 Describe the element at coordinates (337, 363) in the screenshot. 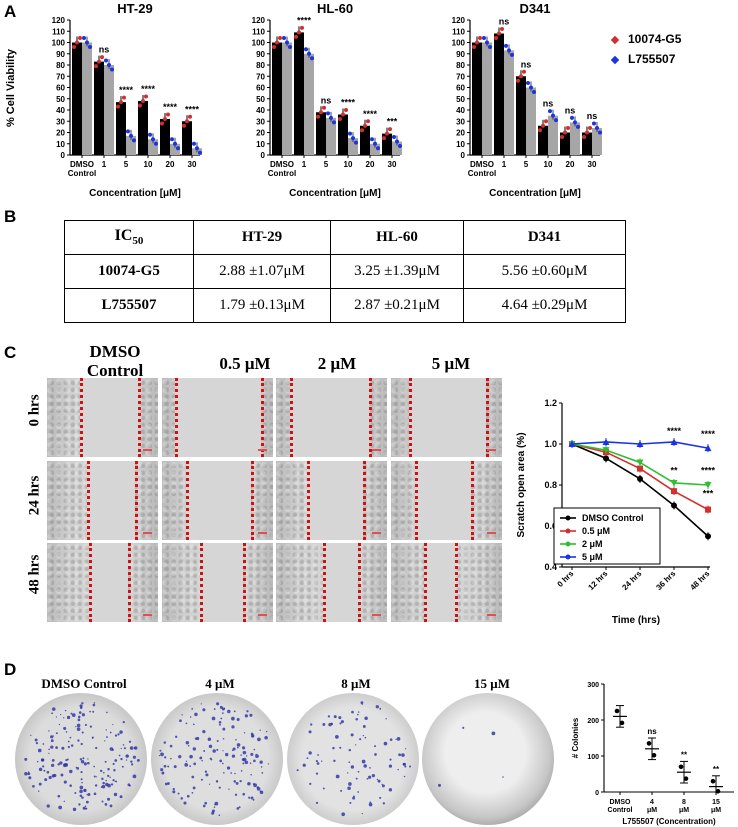

I see `condition-label-2um: 2 μM` at that location.